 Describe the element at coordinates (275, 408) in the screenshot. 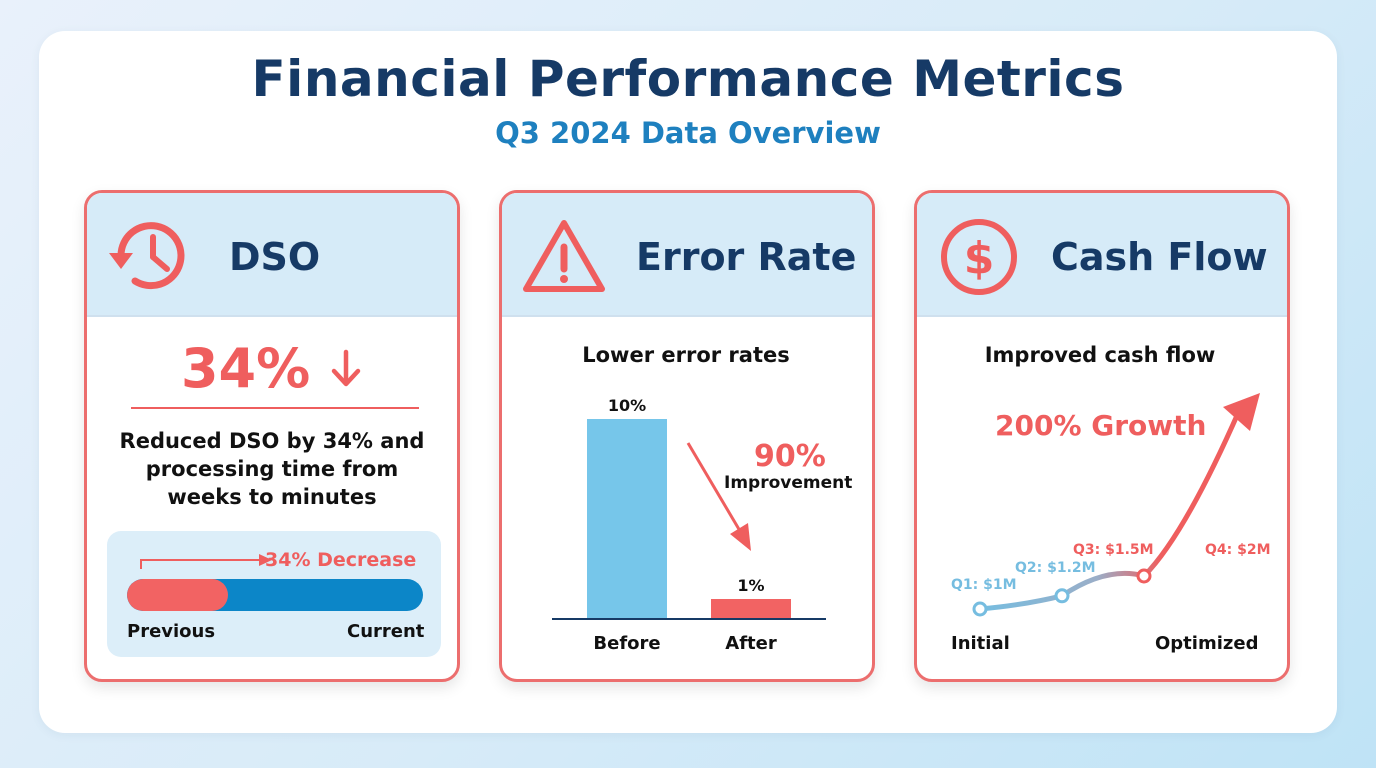

I see `dso-divider` at that location.